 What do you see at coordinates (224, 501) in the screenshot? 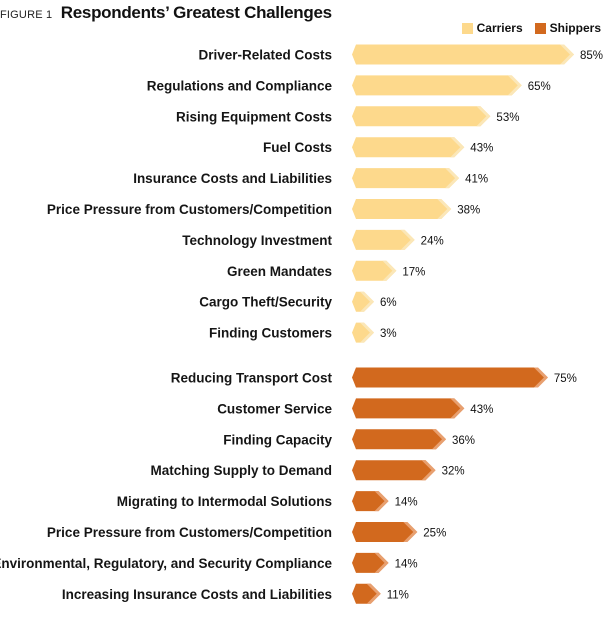
I see `category-label: Migrating to Intermodal Solutions` at bounding box center [224, 501].